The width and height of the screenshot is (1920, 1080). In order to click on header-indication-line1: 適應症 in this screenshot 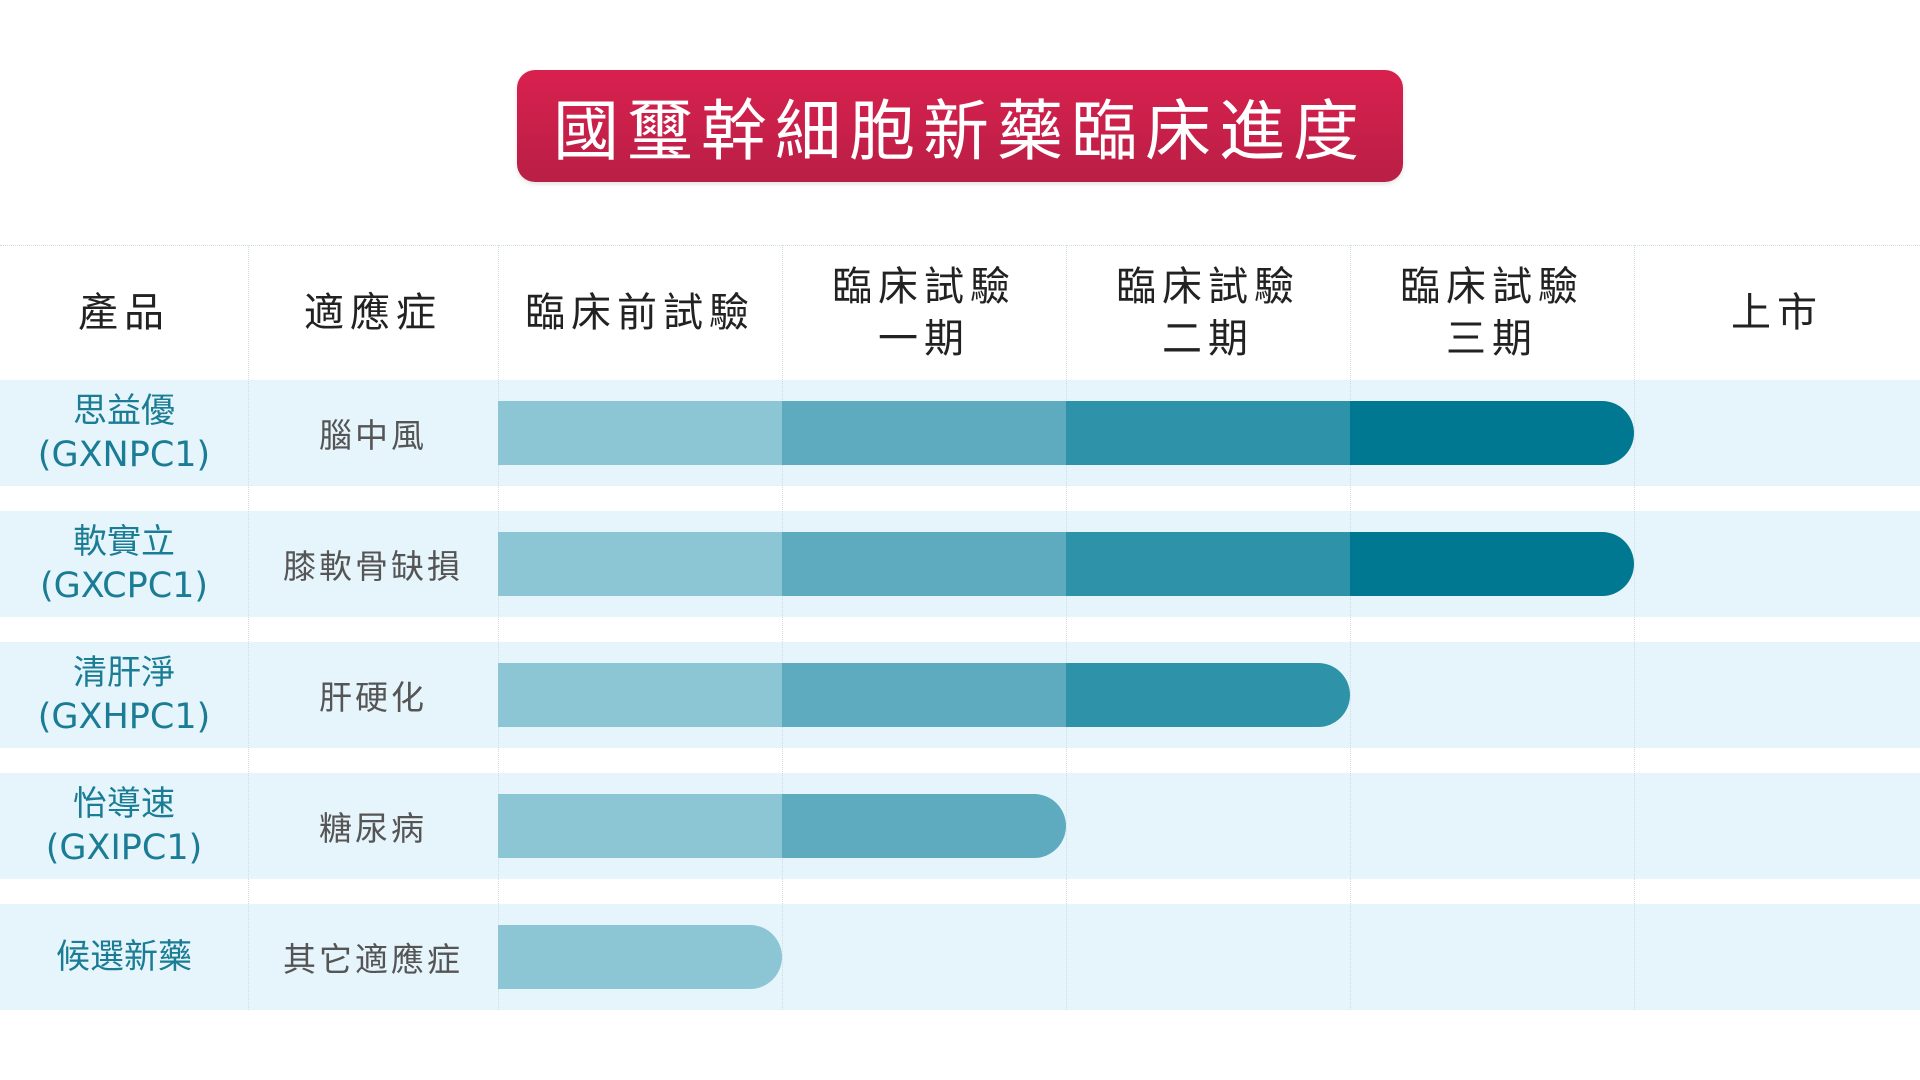, I will do `click(373, 313)`.